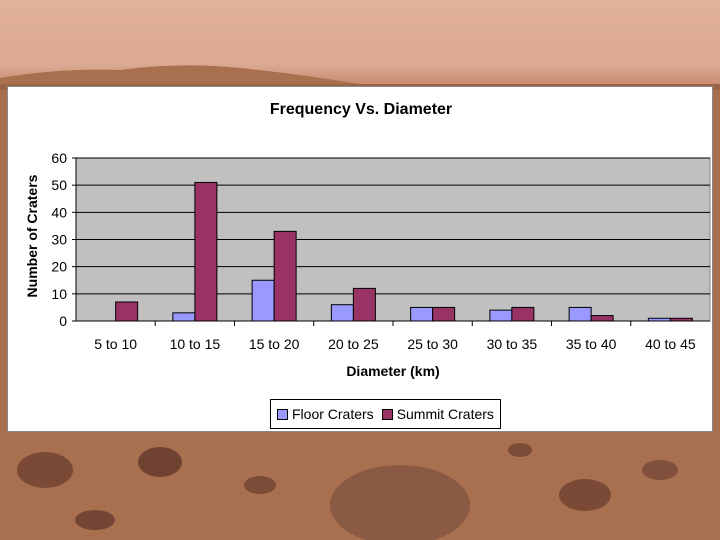 The image size is (720, 540). I want to click on x-tick-label: 40 to 45, so click(670, 344).